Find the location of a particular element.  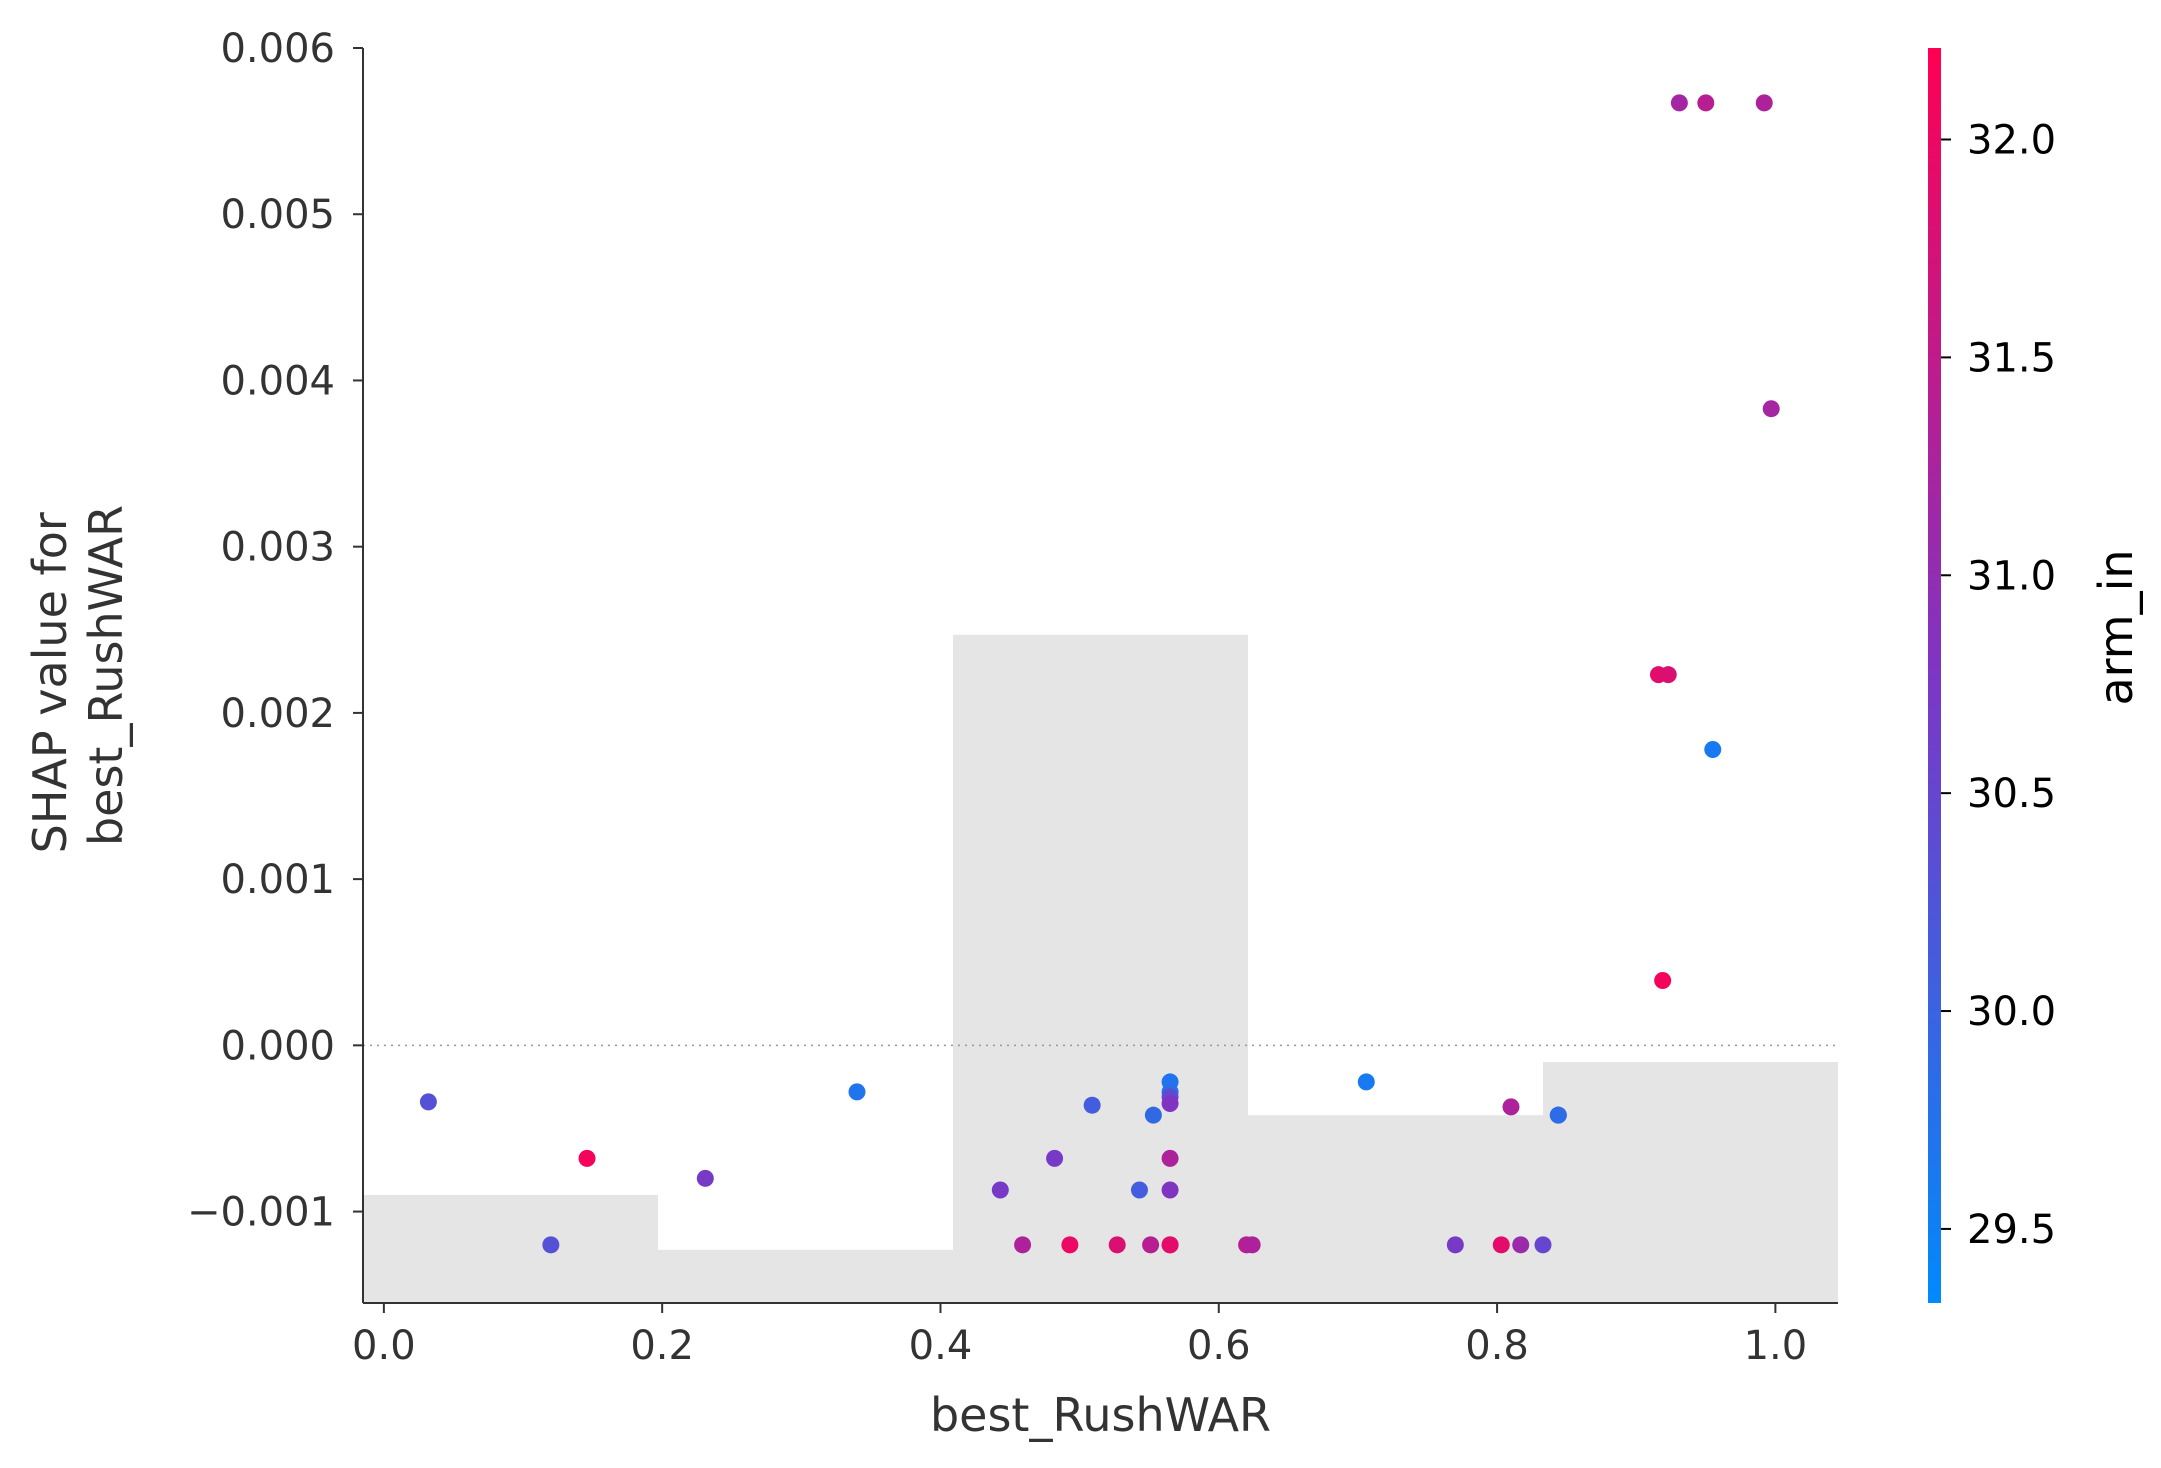

x-tick-label: 0.2 is located at coordinates (662, 1346).